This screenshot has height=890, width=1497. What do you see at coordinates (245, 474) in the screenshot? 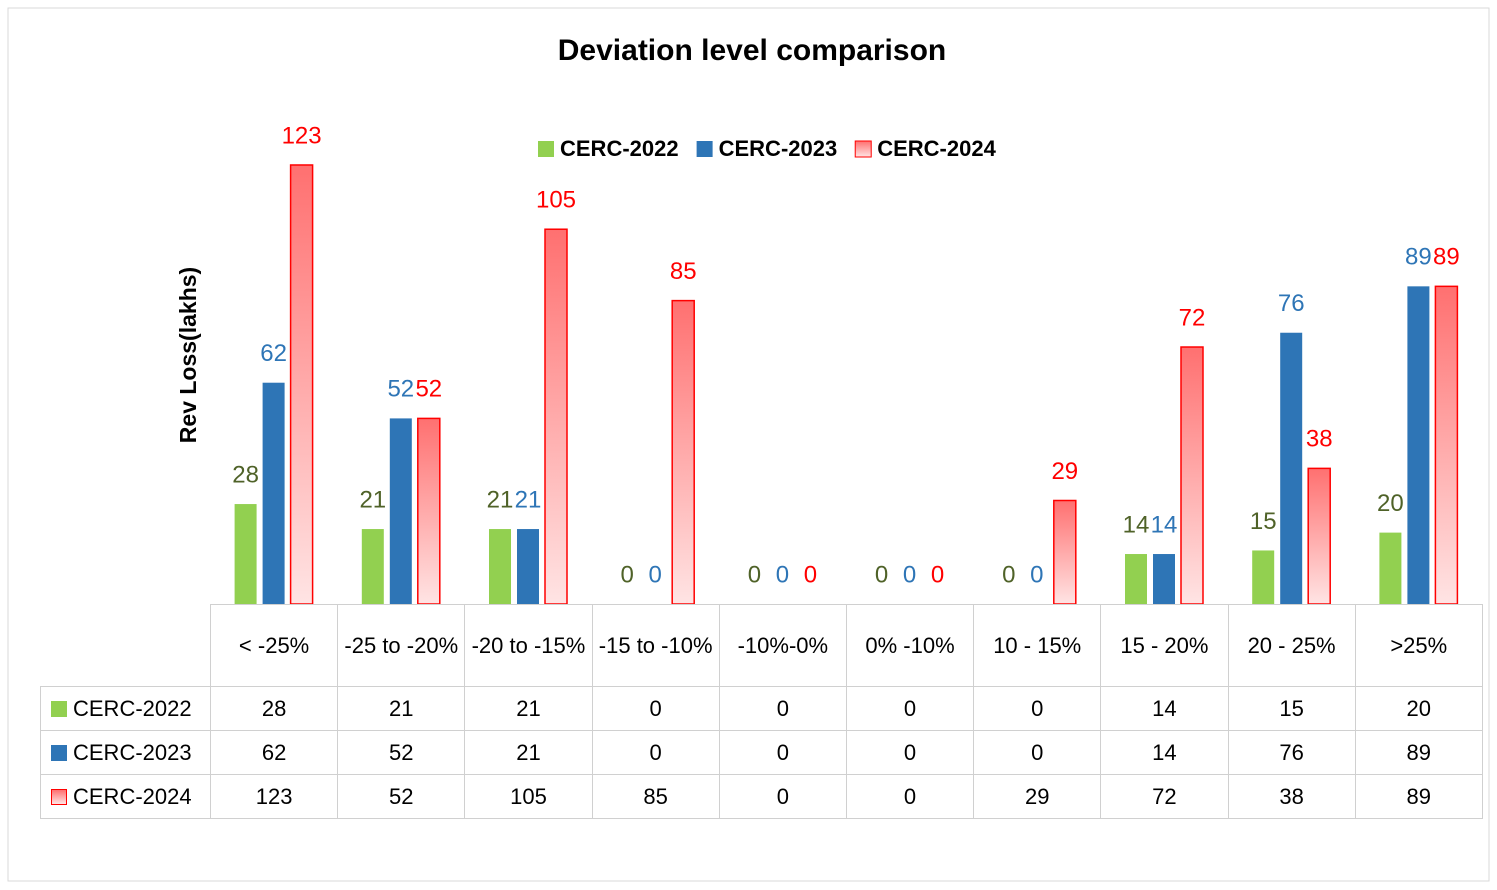
I see `data-label: 28` at bounding box center [245, 474].